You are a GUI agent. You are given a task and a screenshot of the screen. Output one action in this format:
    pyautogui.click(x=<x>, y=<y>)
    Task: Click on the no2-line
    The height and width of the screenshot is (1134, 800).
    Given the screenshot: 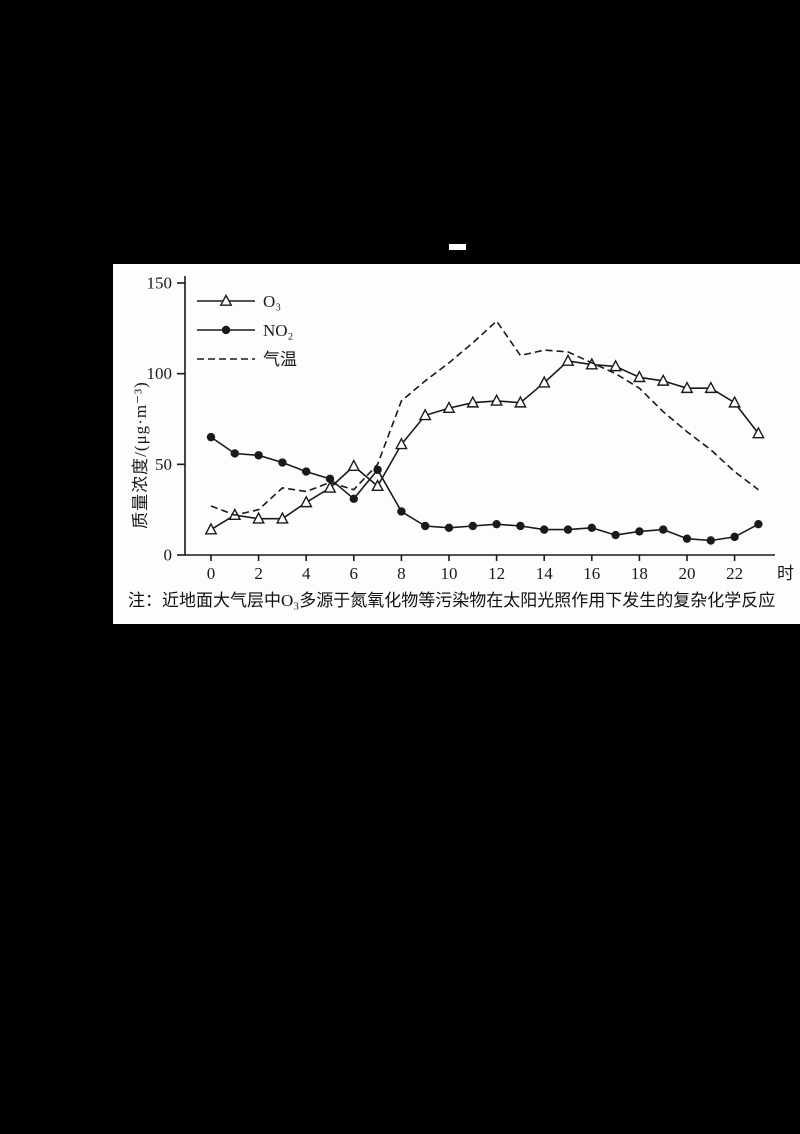 What is the action you would take?
    pyautogui.click(x=484, y=489)
    